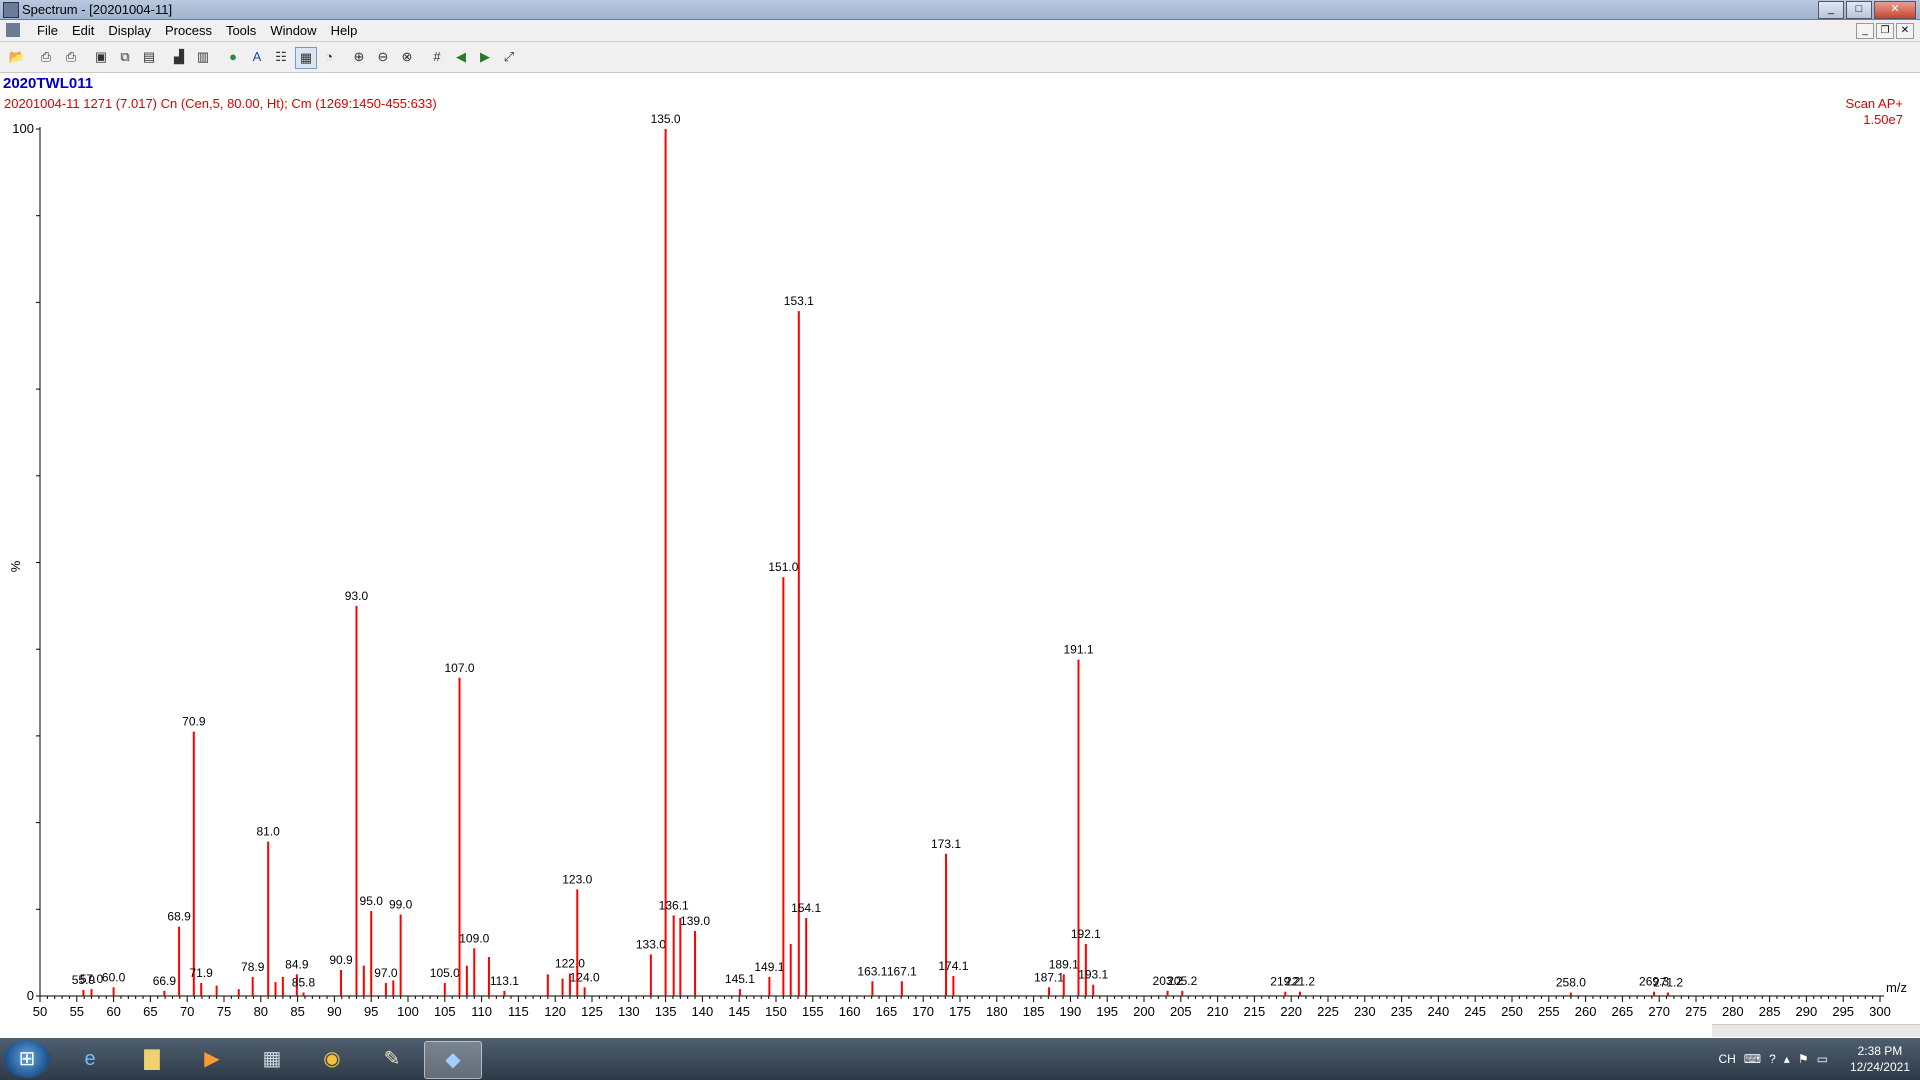 The width and height of the screenshot is (1920, 1080). Describe the element at coordinates (445, 973) in the screenshot. I see `peak-label: 105.0` at that location.